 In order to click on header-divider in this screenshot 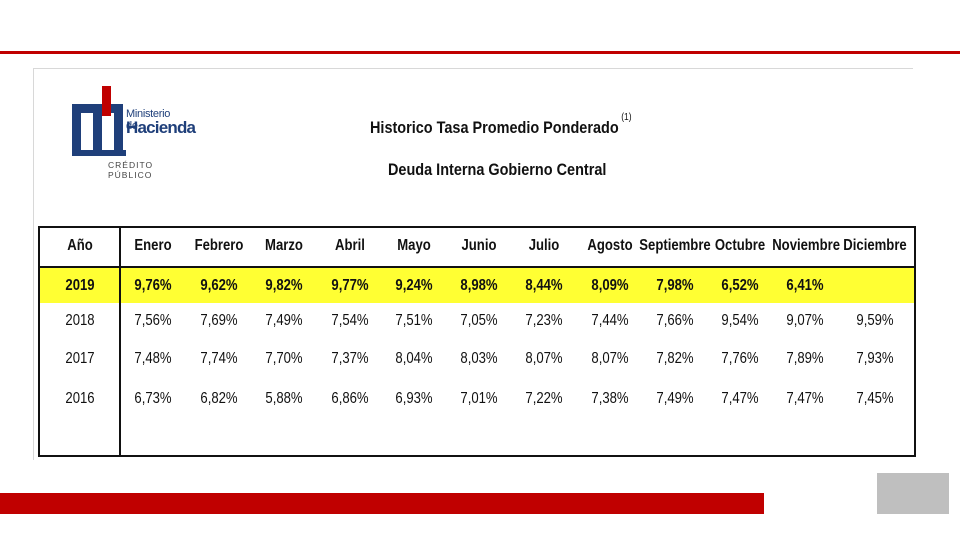, I will do `click(477, 267)`.